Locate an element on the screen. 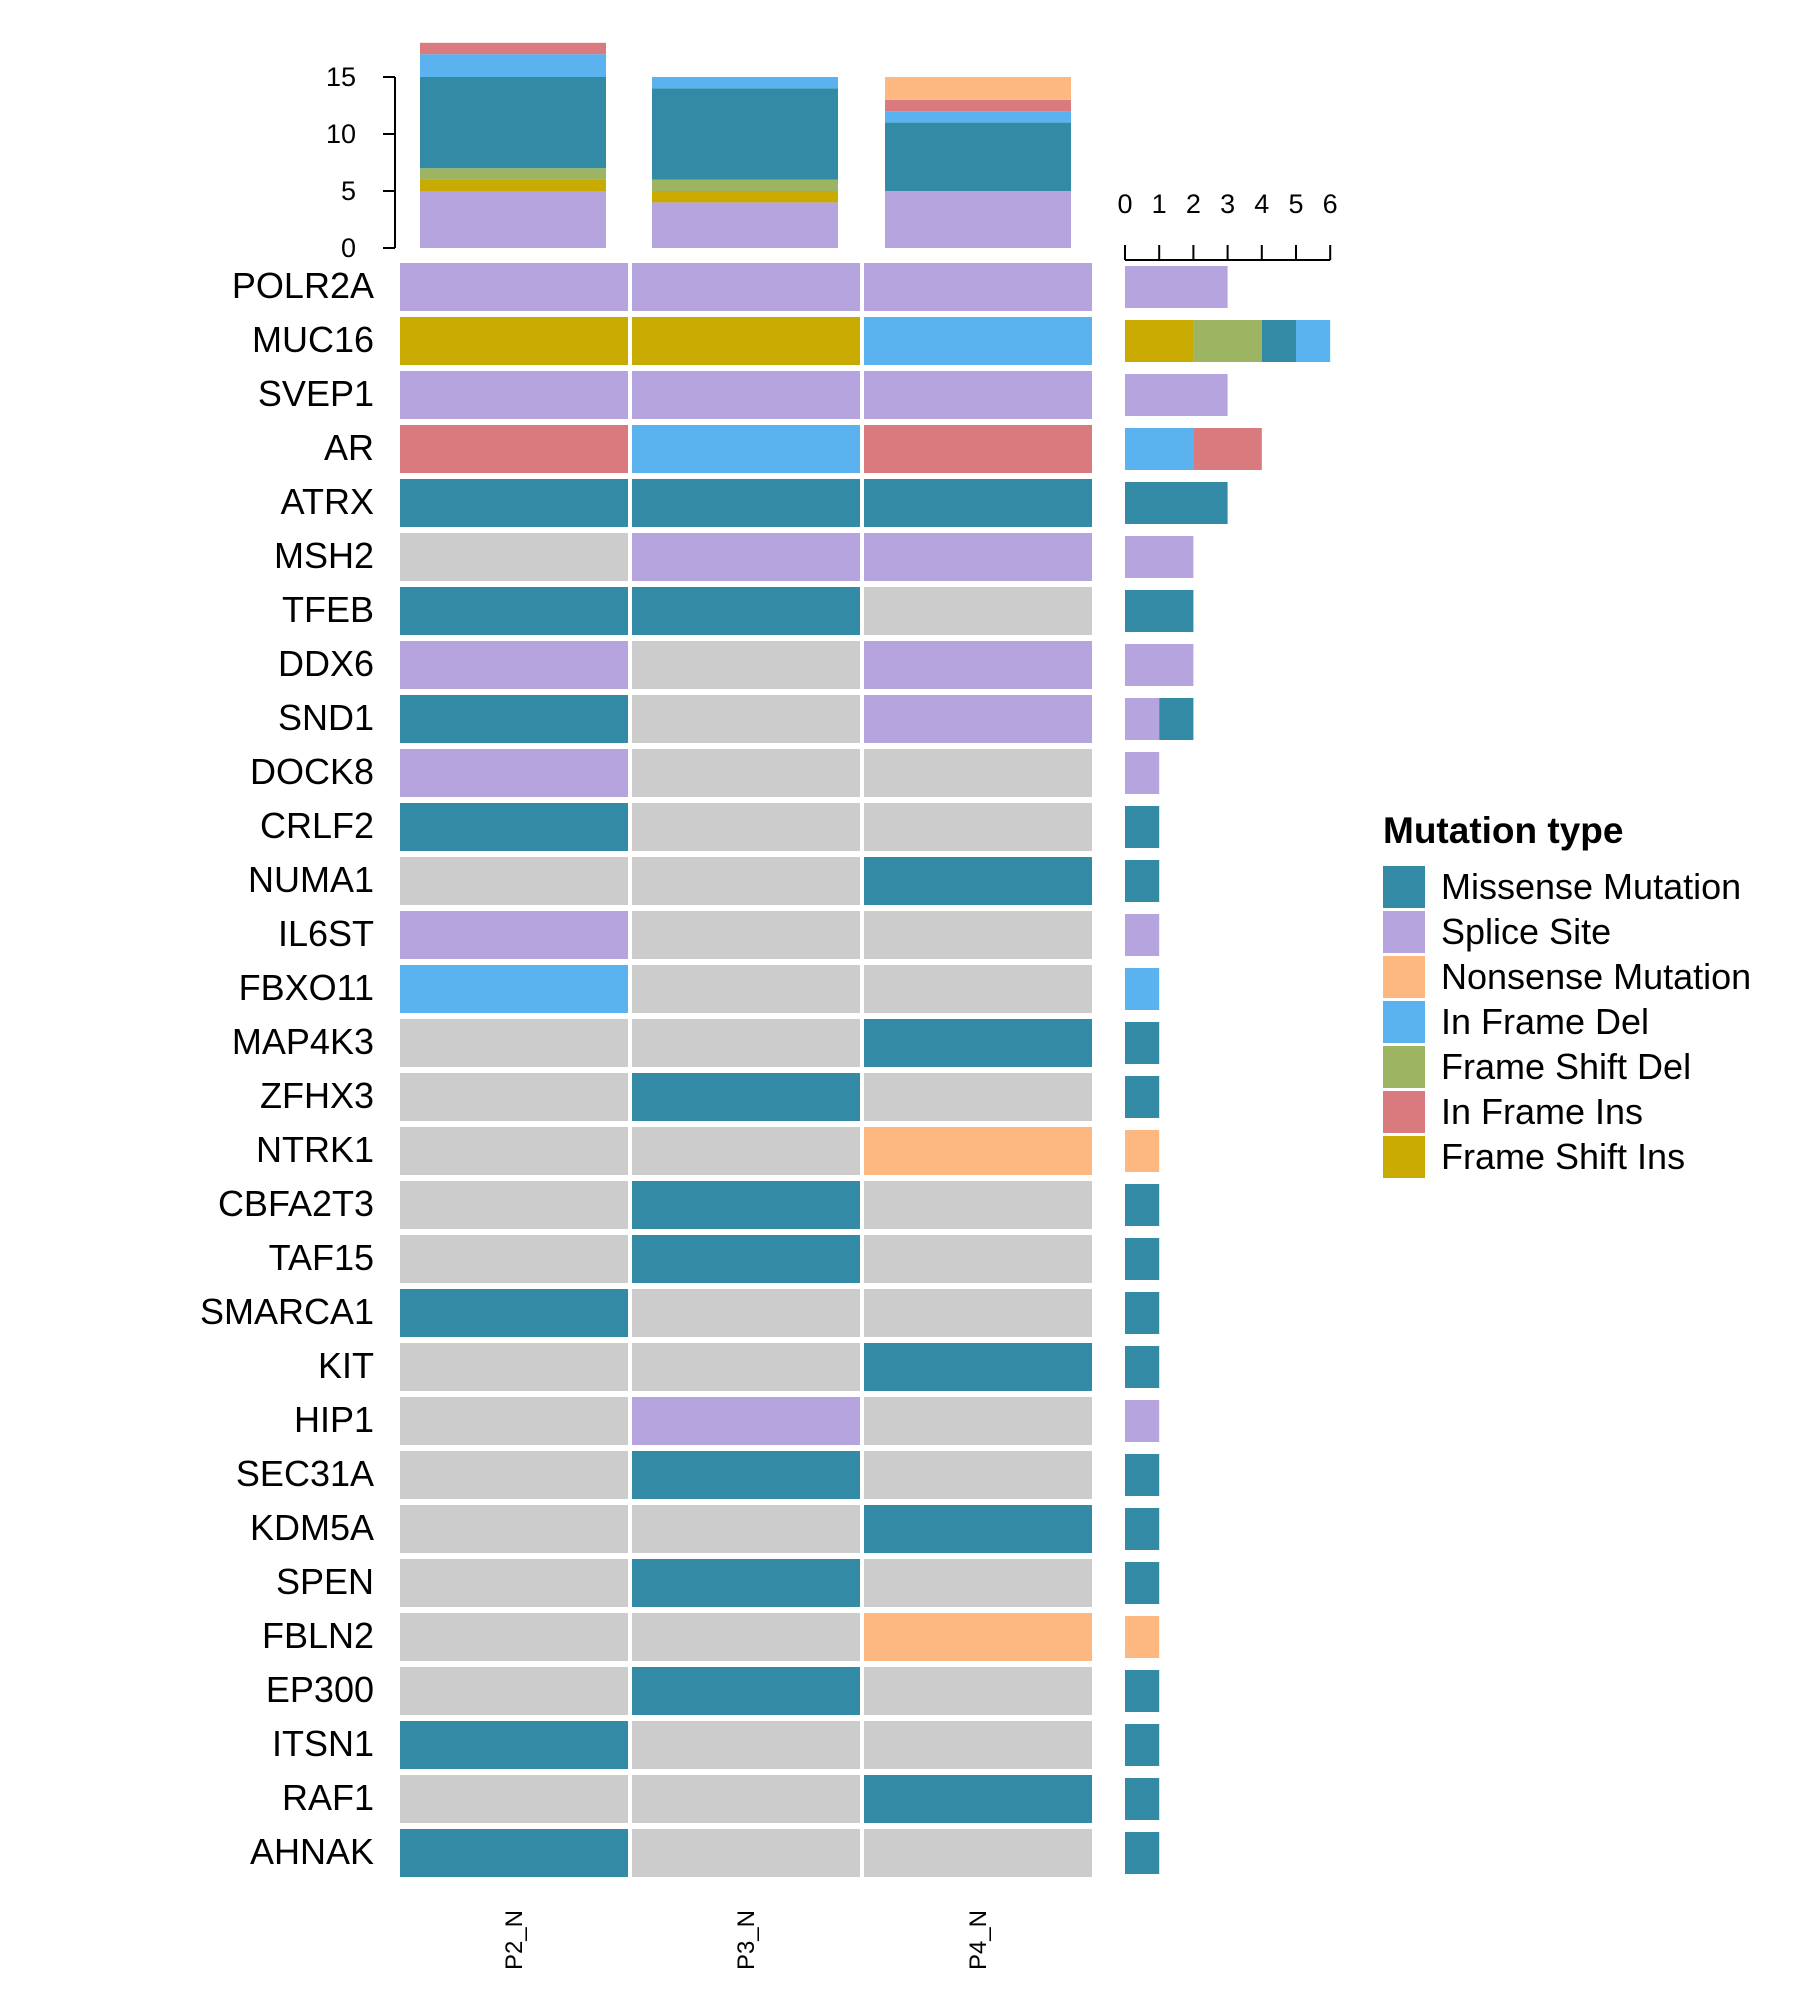 The height and width of the screenshot is (2000, 1800). top-barplot is located at coordinates (745, 145).